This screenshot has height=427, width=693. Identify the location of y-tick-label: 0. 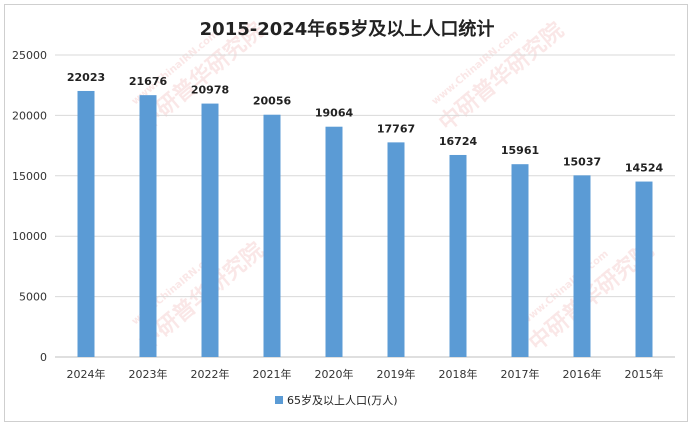
(43, 357).